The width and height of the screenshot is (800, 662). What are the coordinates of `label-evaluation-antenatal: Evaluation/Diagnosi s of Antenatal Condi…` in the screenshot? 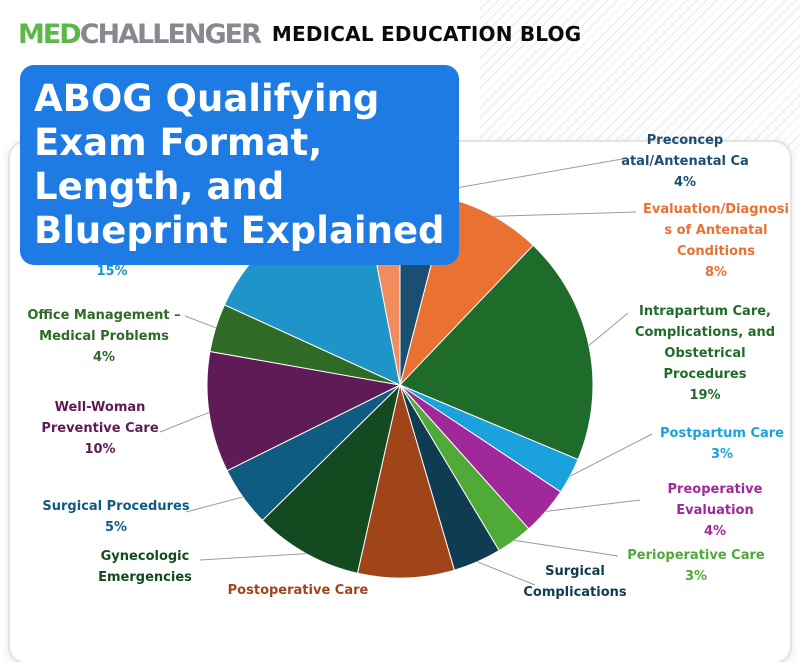 It's located at (716, 241).